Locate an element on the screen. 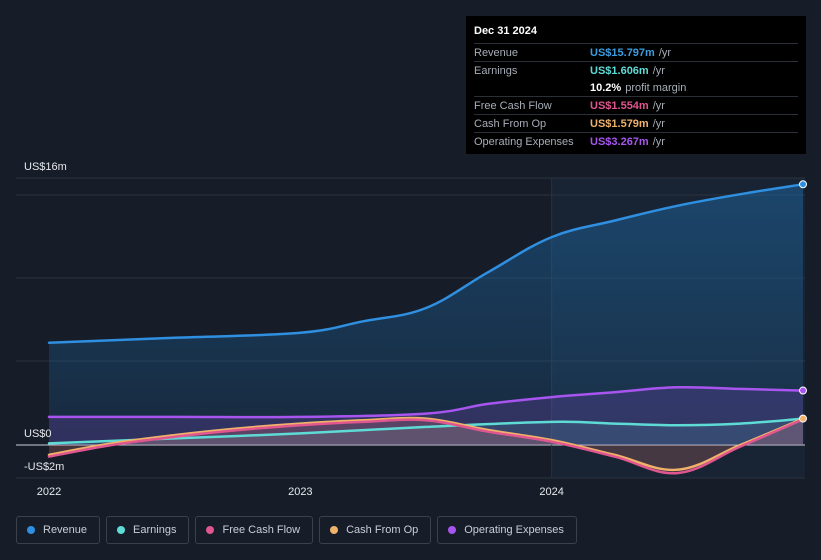 This screenshot has width=821, height=560. y-axis-labels: US$16m US$0 -US$2m is located at coordinates (45, 317).